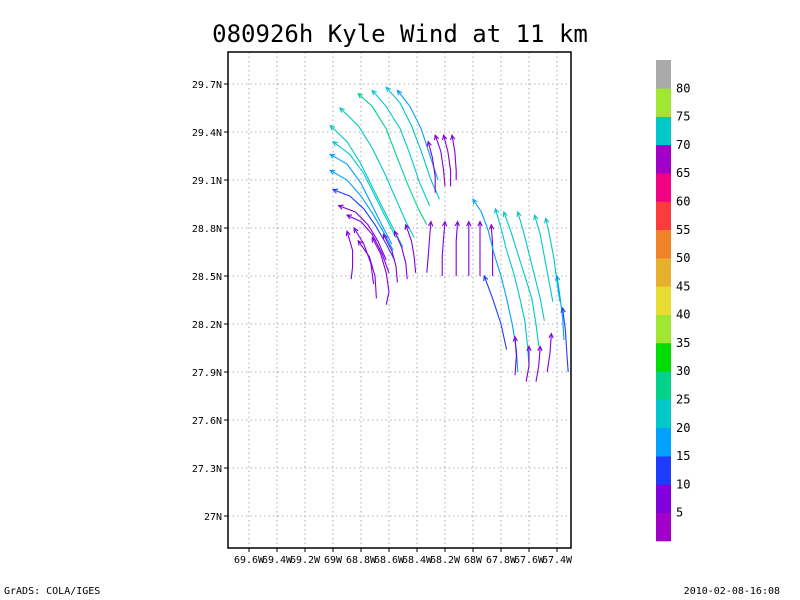  What do you see at coordinates (207, 325) in the screenshot?
I see `y-tick-label: 28.2N` at bounding box center [207, 325].